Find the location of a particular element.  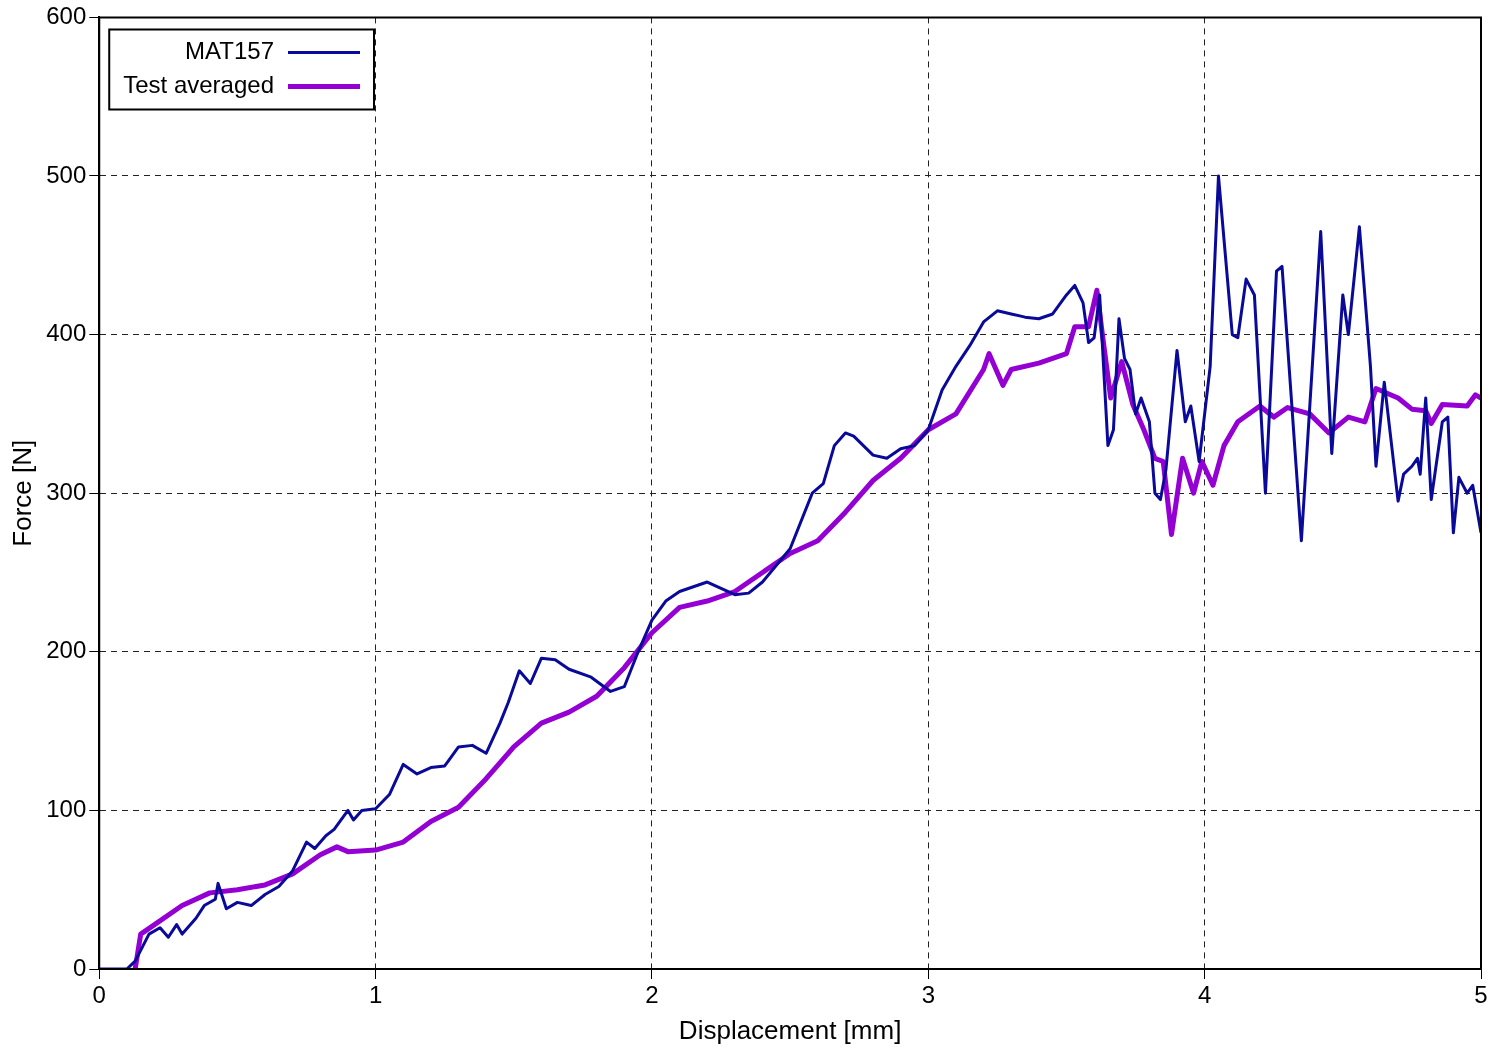

legend-label: Test averaged is located at coordinates (198, 85).